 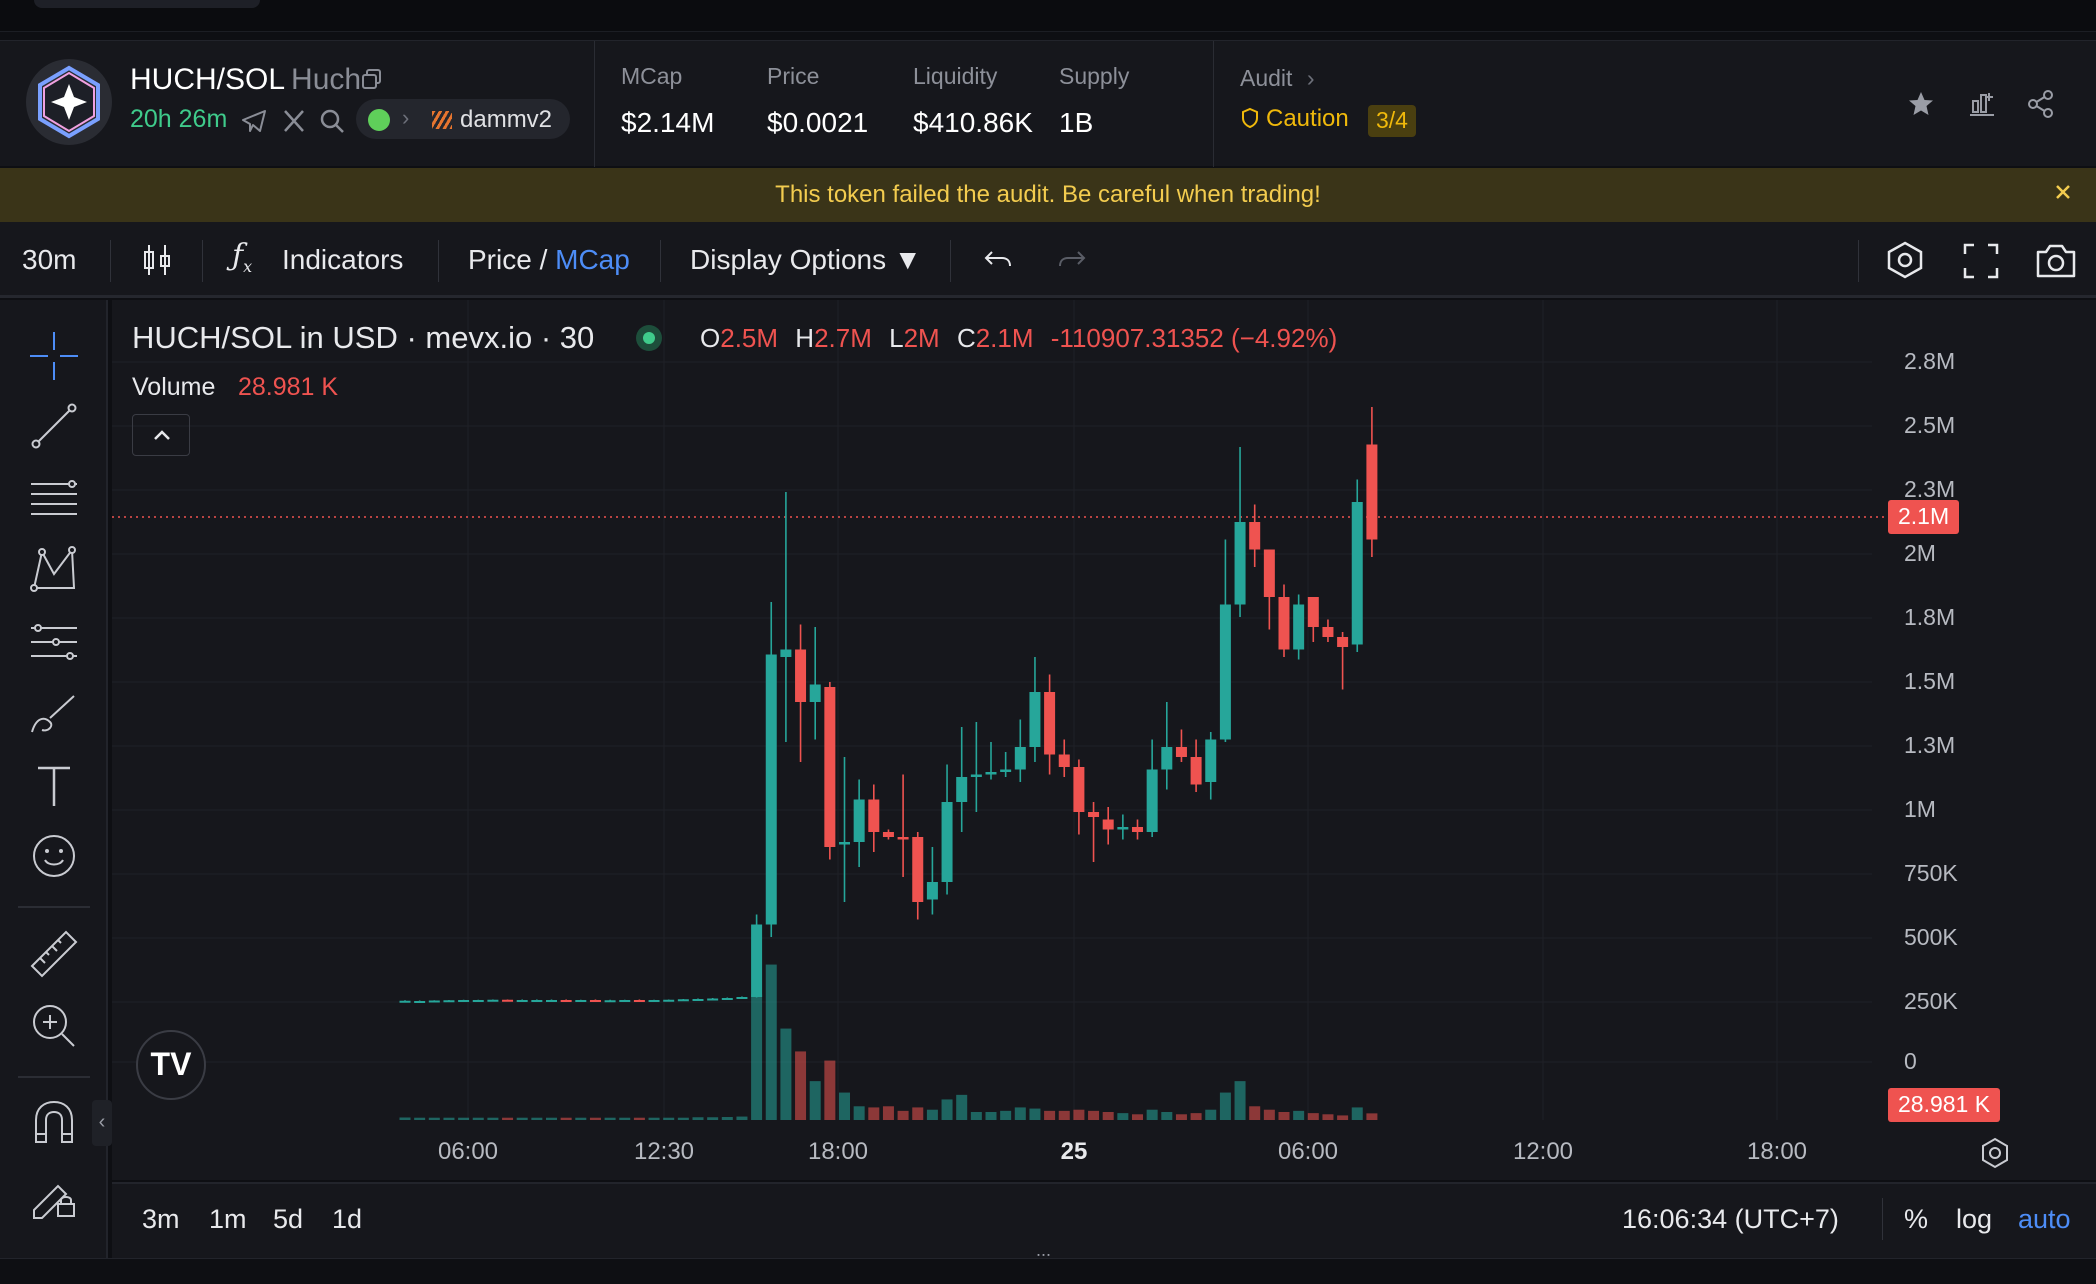 What do you see at coordinates (54, 644) in the screenshot?
I see `fib-retracement-icon` at bounding box center [54, 644].